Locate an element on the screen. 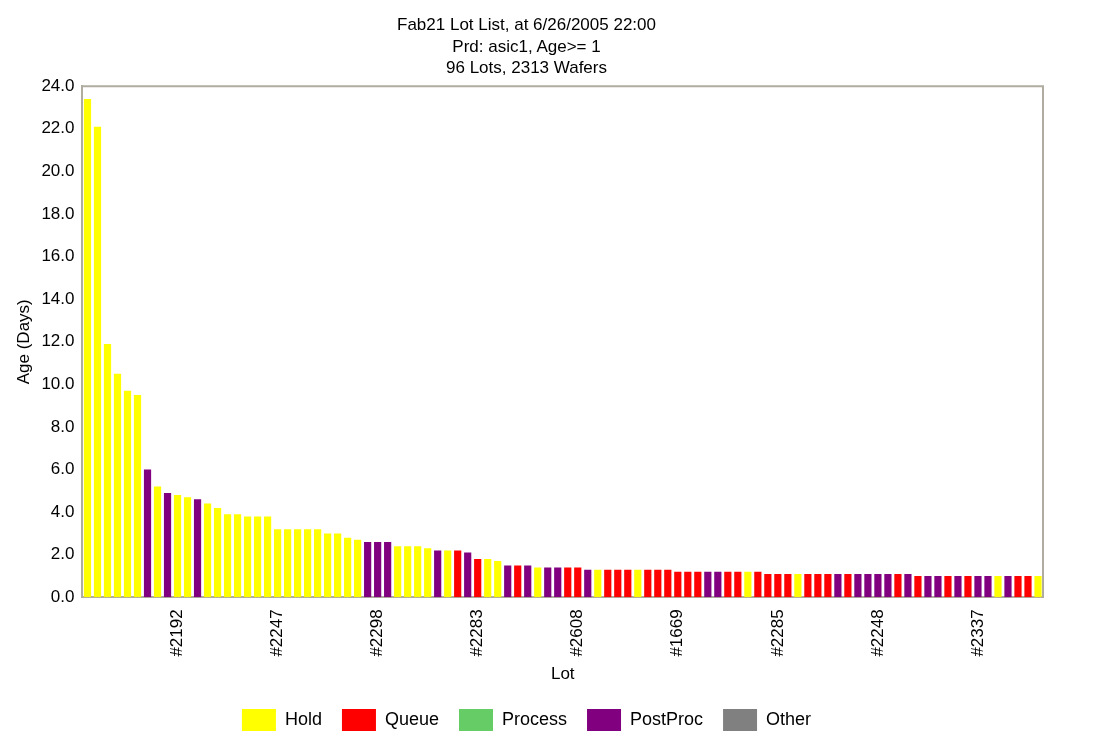 This screenshot has width=1103, height=746. y-tick-label: 16.0 is located at coordinates (58, 256).